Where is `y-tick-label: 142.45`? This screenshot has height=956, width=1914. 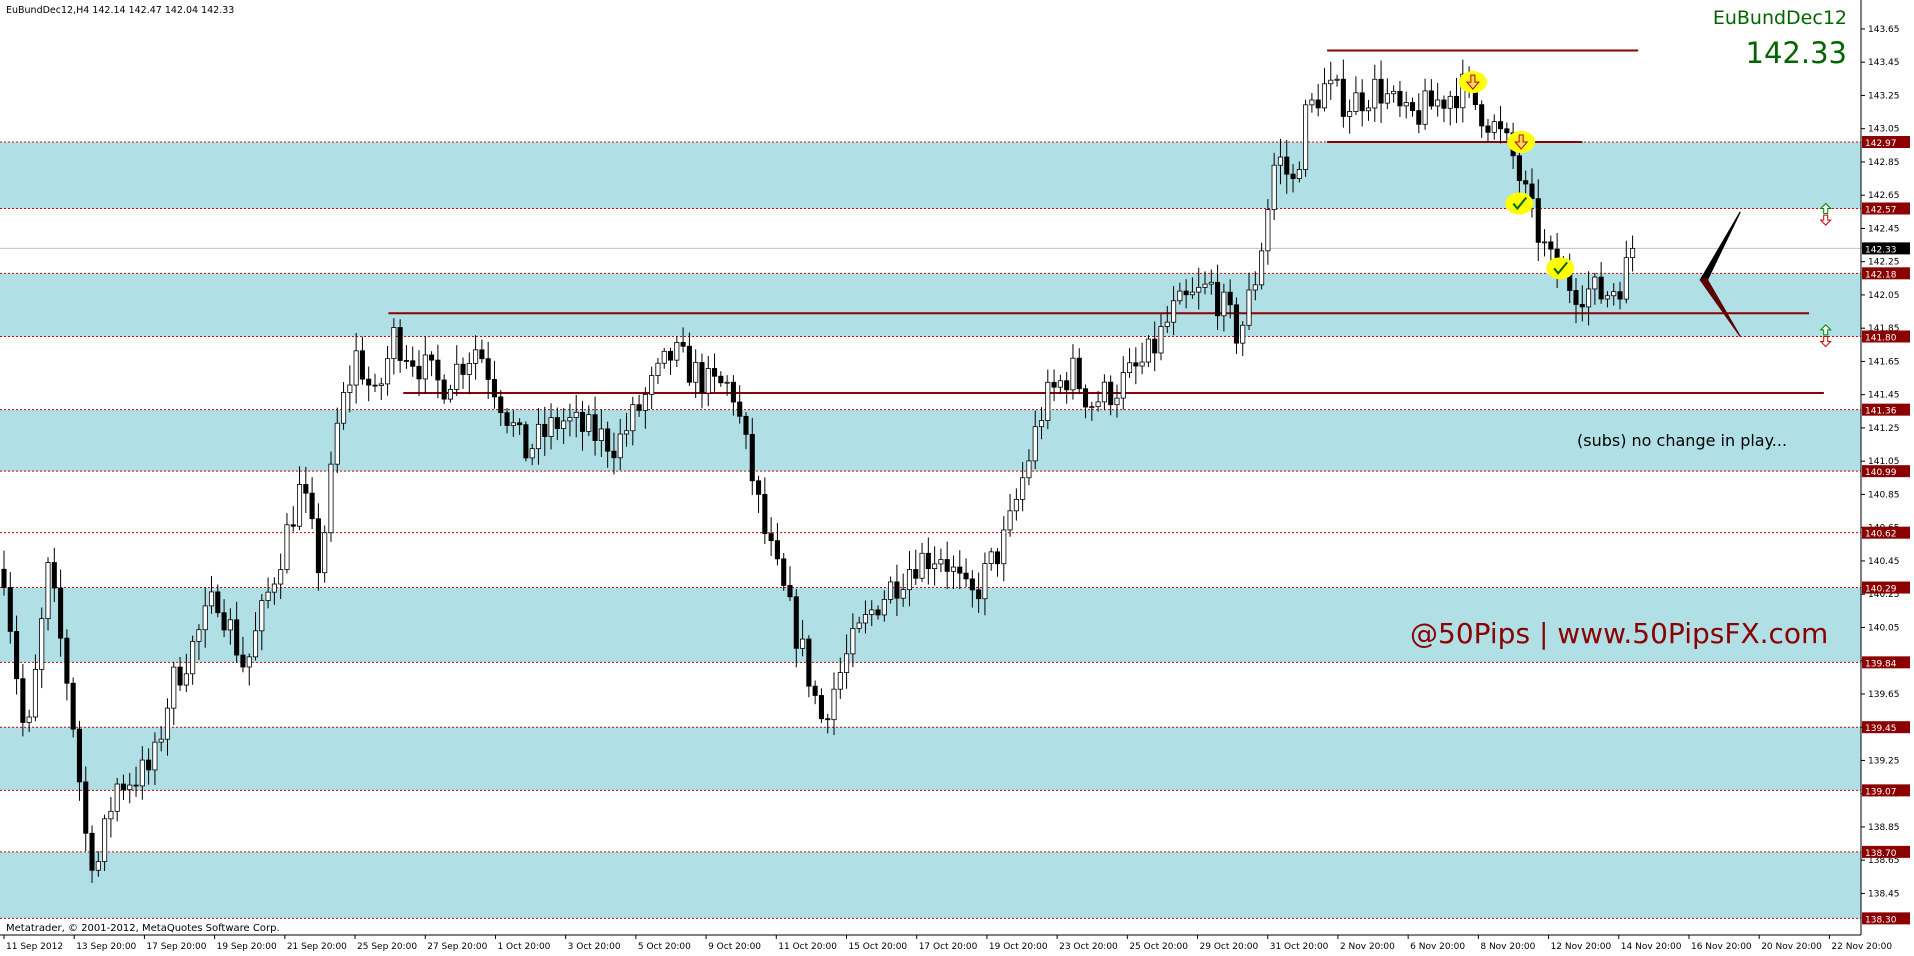
y-tick-label: 142.45 is located at coordinates (1884, 229).